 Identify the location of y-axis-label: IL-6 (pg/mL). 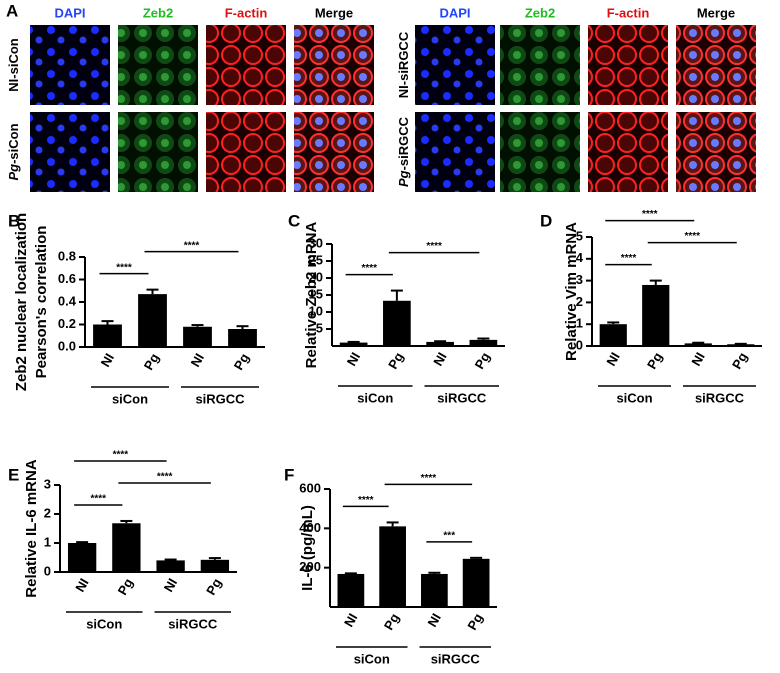
(307, 548).